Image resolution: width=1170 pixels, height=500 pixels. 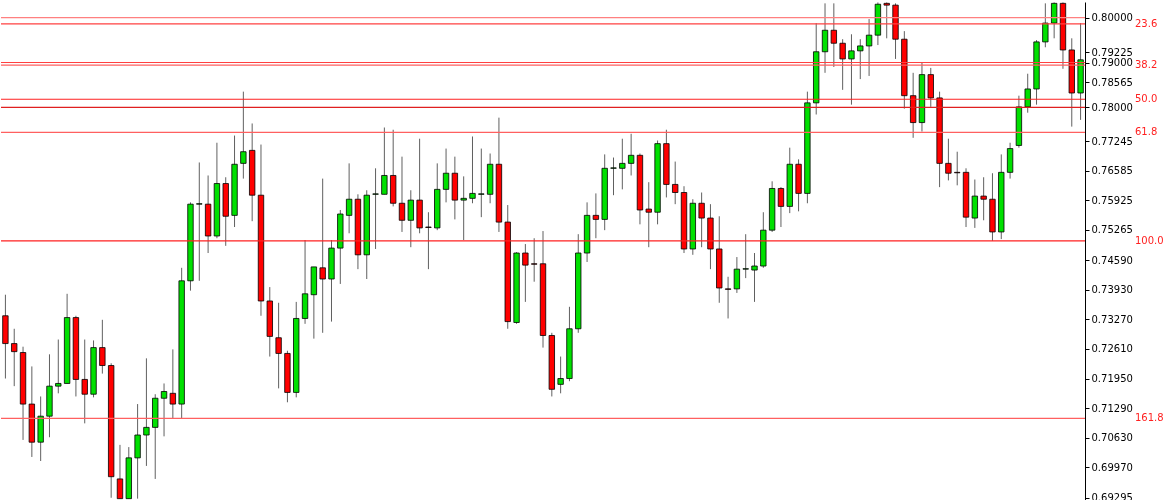 What do you see at coordinates (1146, 23) in the screenshot?
I see `text: 23.6` at bounding box center [1146, 23].